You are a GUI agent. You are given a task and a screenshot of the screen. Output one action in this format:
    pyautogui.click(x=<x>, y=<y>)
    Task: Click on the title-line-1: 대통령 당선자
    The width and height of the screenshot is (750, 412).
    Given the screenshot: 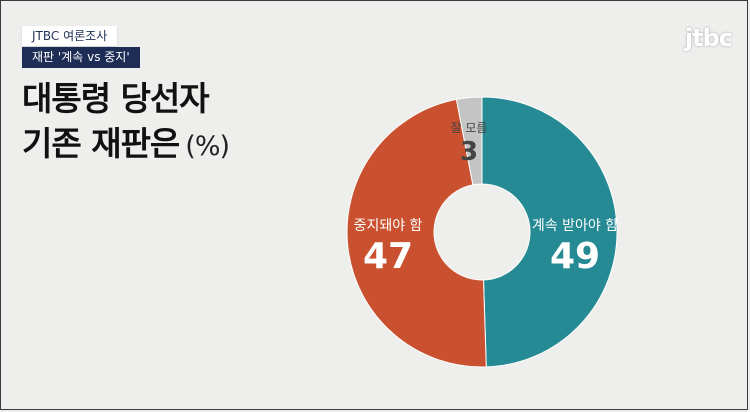 What is the action you would take?
    pyautogui.click(x=116, y=98)
    